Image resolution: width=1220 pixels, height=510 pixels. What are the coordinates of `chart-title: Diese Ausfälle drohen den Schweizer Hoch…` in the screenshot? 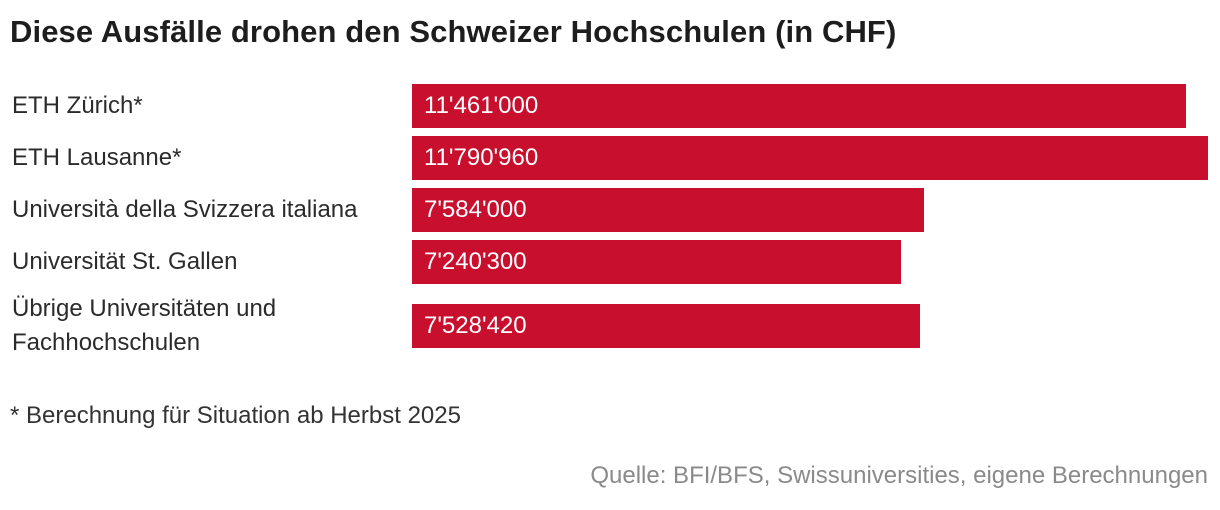 It's located at (453, 31).